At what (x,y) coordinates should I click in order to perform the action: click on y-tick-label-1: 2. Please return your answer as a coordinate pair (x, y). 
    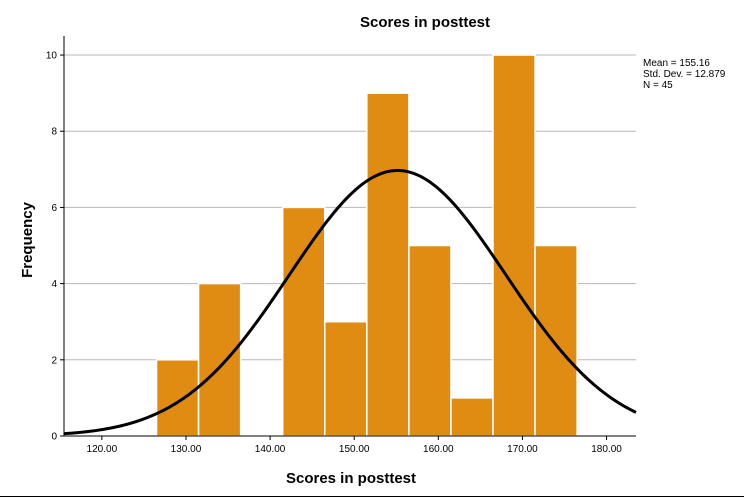
    Looking at the image, I should click on (54, 360).